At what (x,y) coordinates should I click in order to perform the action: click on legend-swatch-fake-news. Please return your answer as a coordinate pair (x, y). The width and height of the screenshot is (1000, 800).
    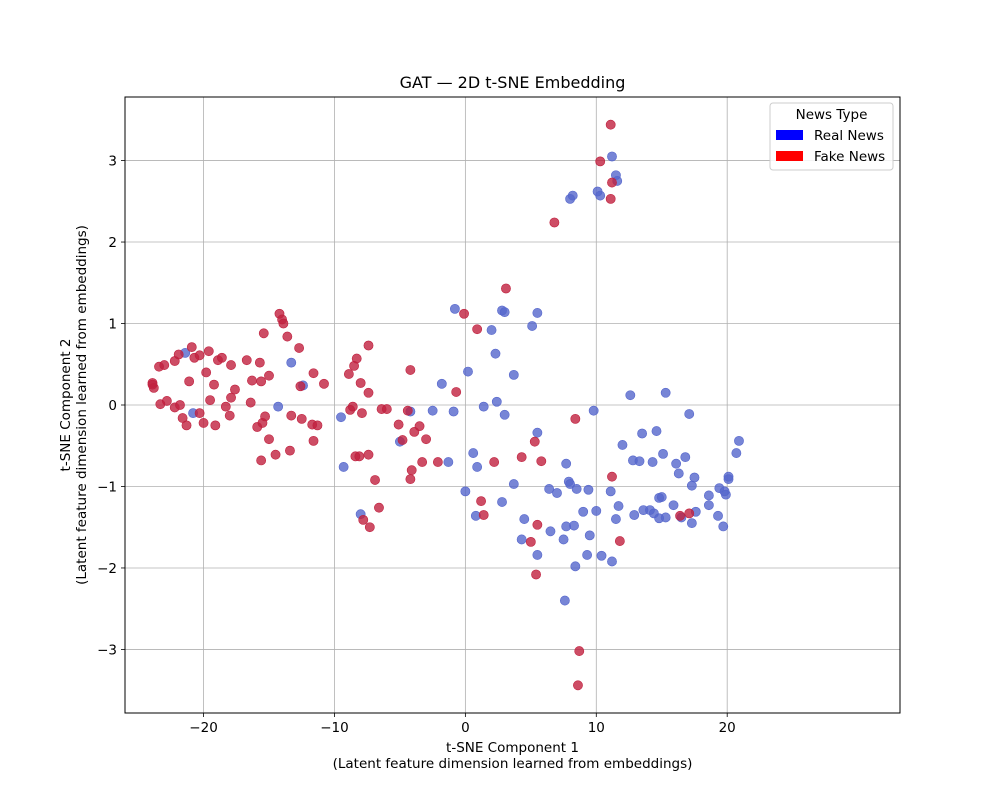
    Looking at the image, I should click on (789, 156).